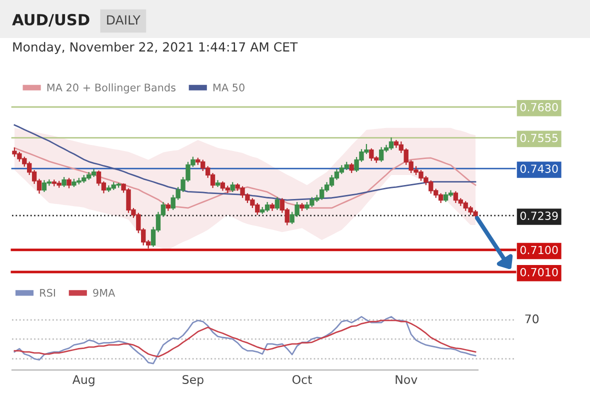 This screenshot has width=590, height=400. What do you see at coordinates (539, 250) in the screenshot?
I see `y-tick-label: 0.7100` at bounding box center [539, 250].